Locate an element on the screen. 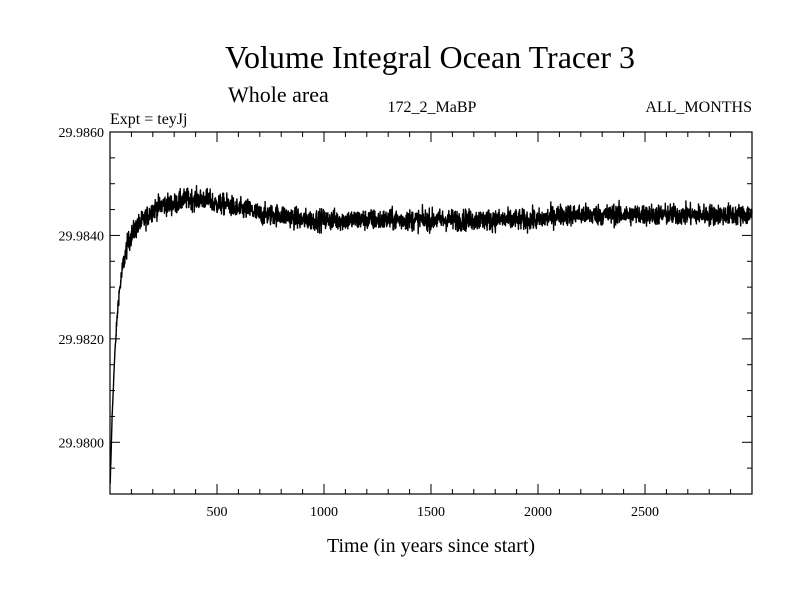  y-tick-label: 29.9800 is located at coordinates (82, 443).